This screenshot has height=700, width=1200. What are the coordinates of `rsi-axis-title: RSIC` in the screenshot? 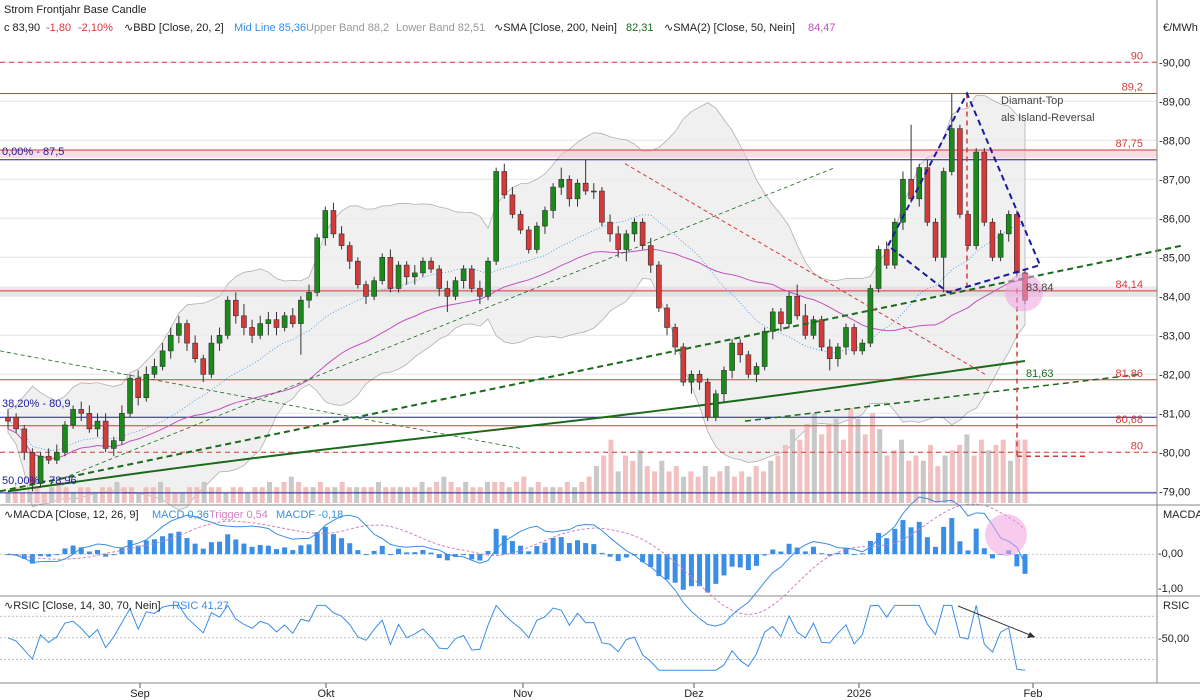 It's located at (1176, 606).